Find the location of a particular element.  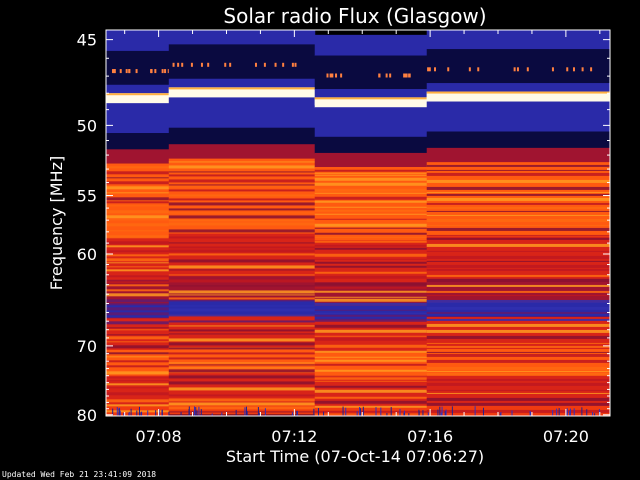

saturated-band-edge is located at coordinates (518, 92).